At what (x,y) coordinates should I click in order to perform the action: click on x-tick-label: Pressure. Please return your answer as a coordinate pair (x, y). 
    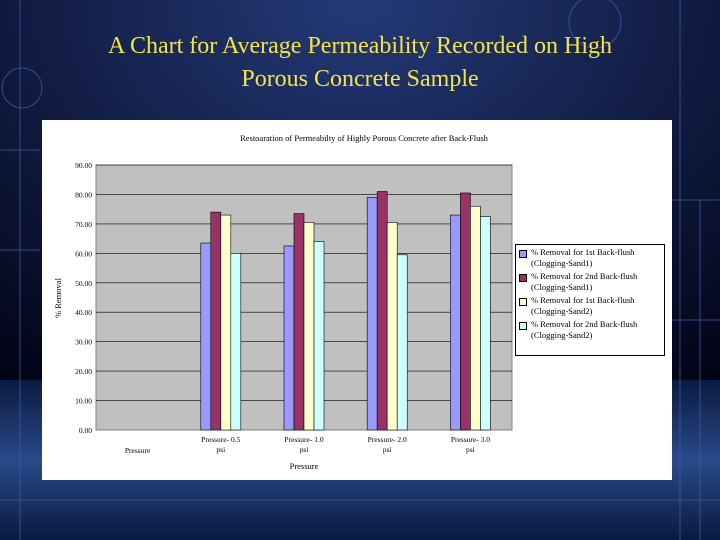
    Looking at the image, I should click on (138, 450).